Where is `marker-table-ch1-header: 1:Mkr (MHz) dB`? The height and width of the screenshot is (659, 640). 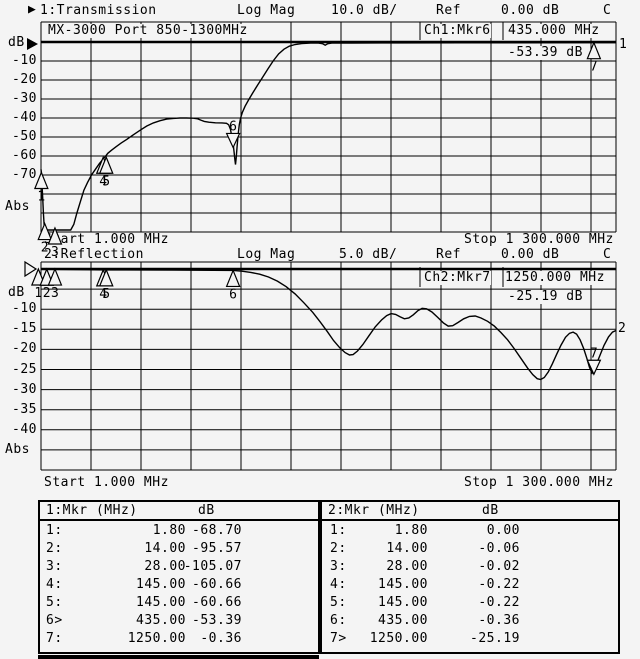 marker-table-ch1-header: 1:Mkr (MHz) dB is located at coordinates (179, 511).